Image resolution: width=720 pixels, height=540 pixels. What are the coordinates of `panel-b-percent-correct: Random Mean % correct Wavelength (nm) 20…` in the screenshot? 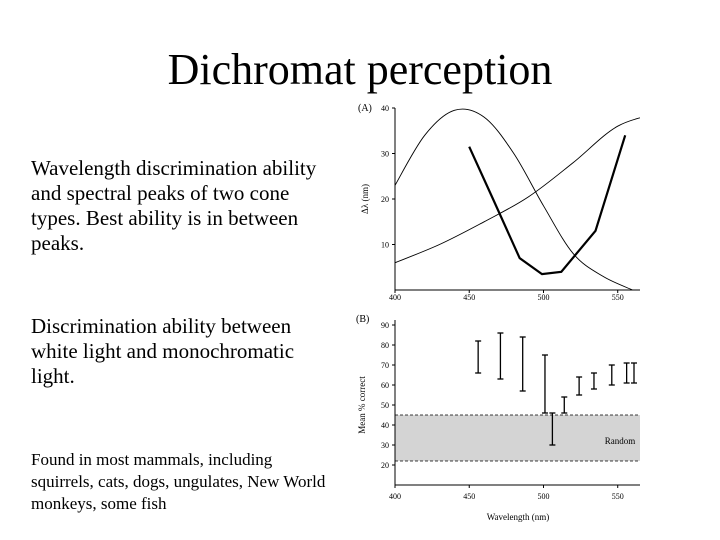 It's located at (498, 421).